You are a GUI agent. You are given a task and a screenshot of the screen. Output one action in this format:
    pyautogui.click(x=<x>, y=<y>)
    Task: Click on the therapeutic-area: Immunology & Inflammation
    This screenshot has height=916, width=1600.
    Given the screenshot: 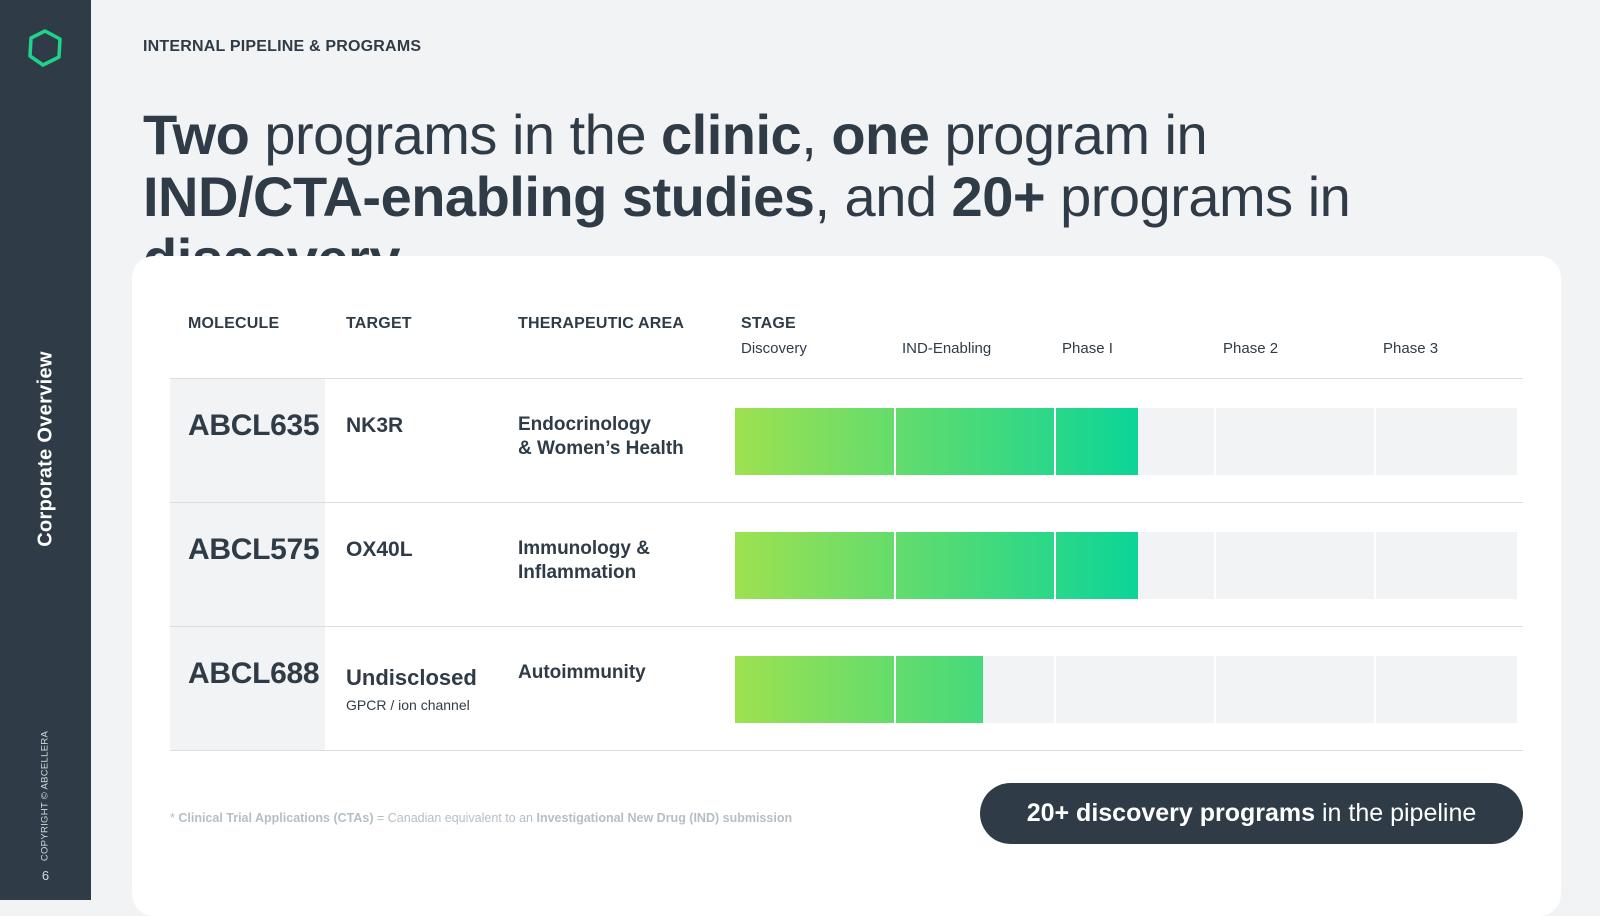 What is the action you would take?
    pyautogui.click(x=618, y=561)
    